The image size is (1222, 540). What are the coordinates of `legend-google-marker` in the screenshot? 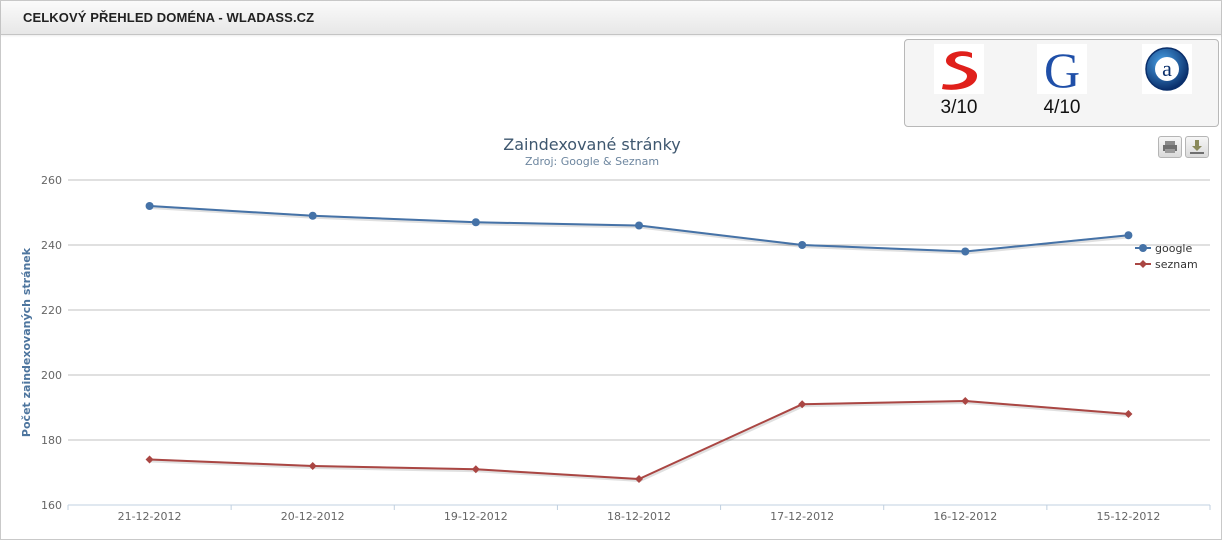 It's located at (1143, 248).